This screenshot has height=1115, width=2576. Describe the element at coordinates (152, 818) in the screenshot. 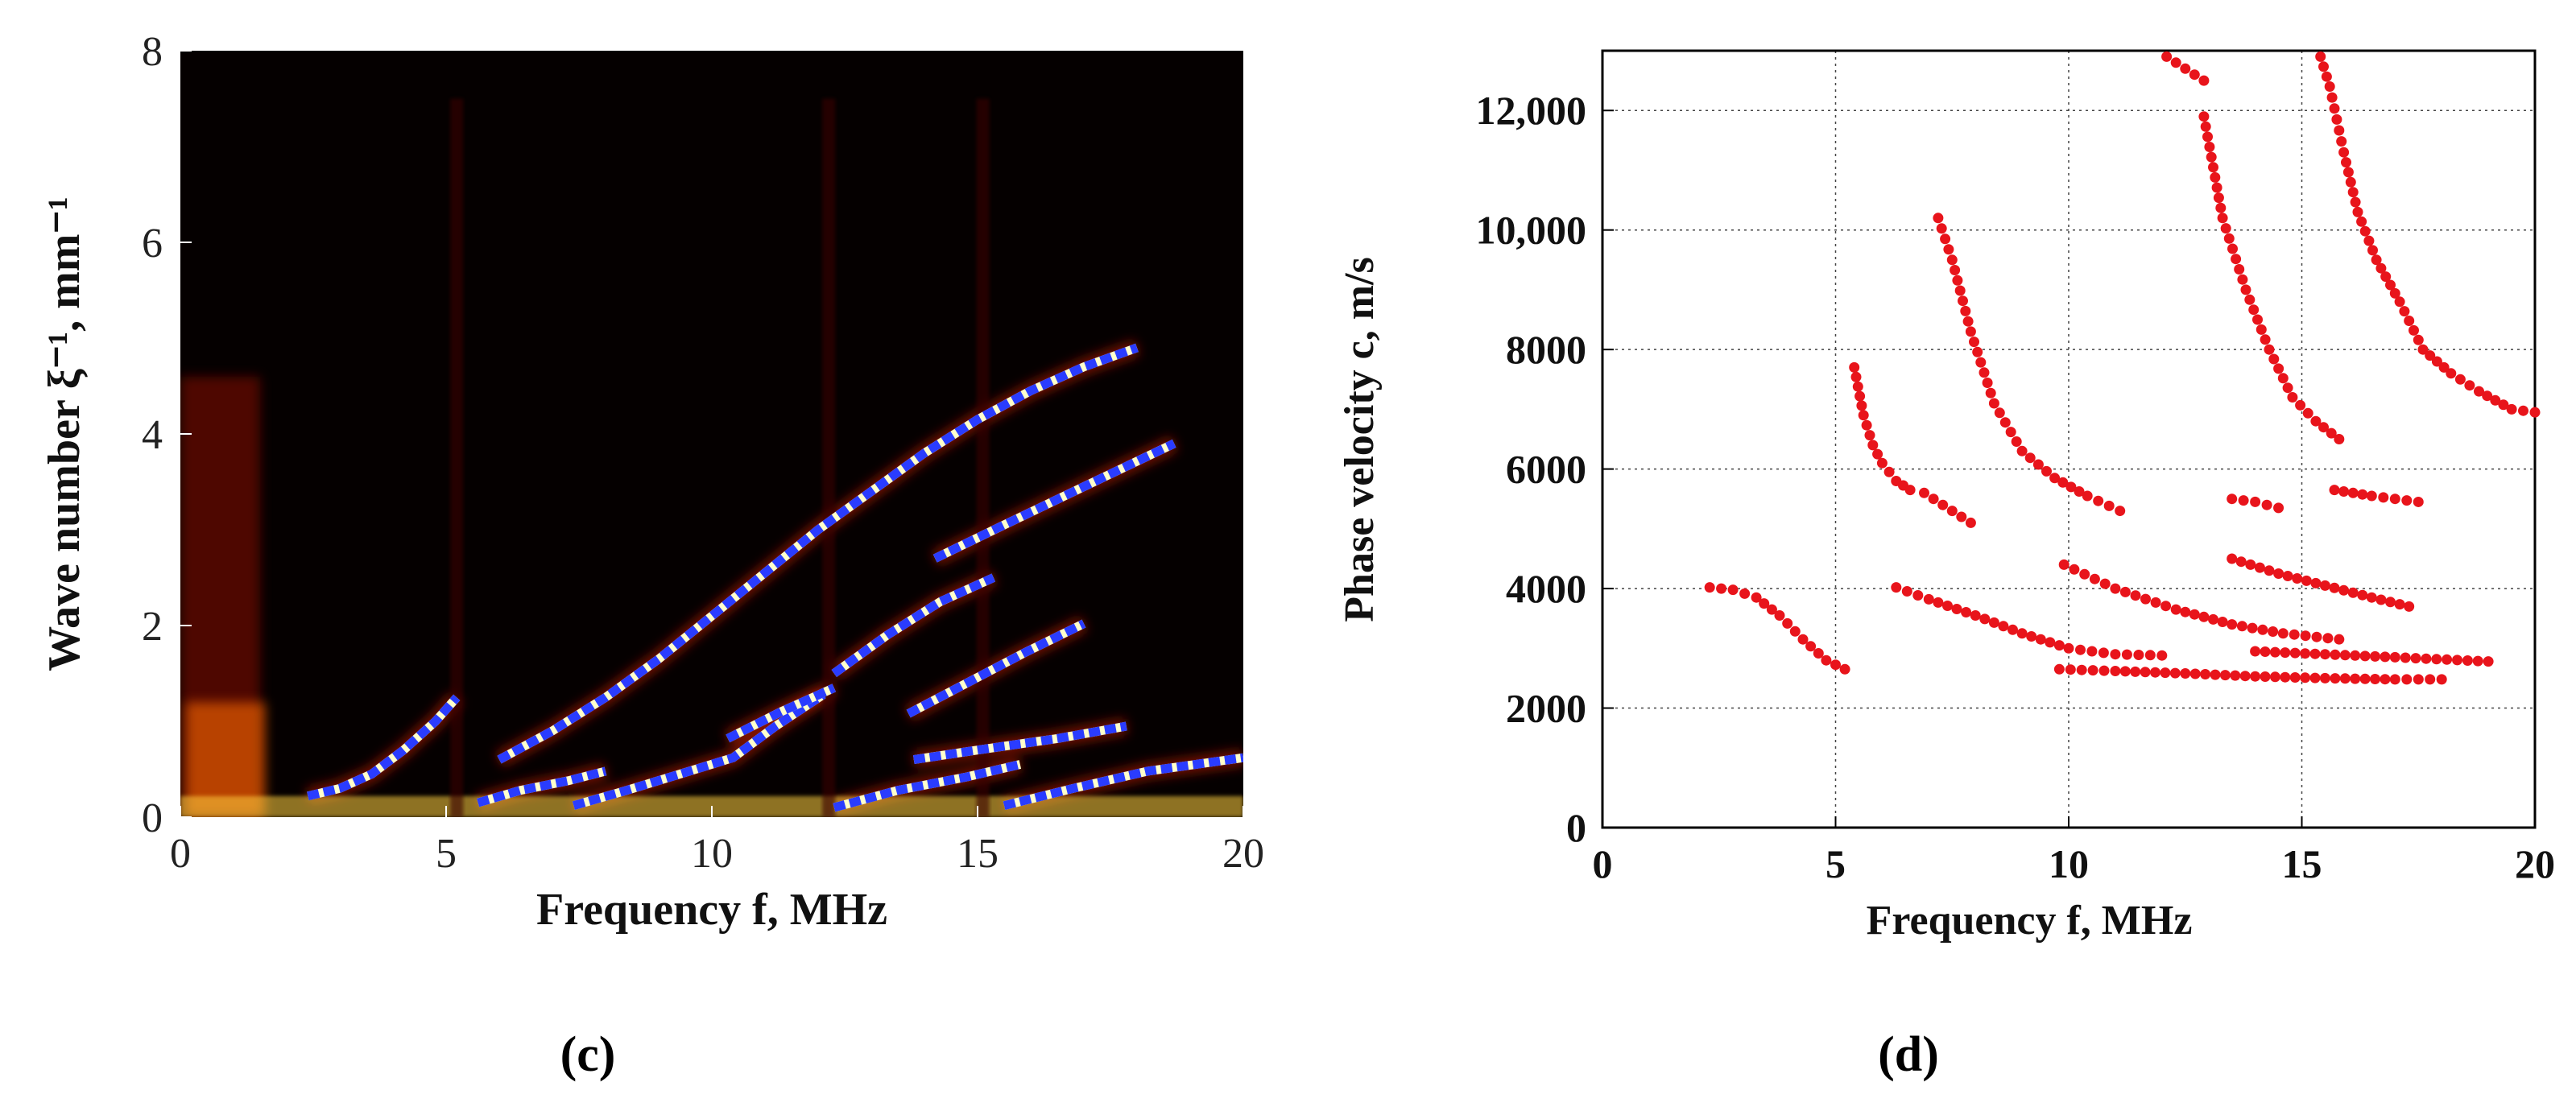

I see `panel-c-y-tick-label: 0` at that location.